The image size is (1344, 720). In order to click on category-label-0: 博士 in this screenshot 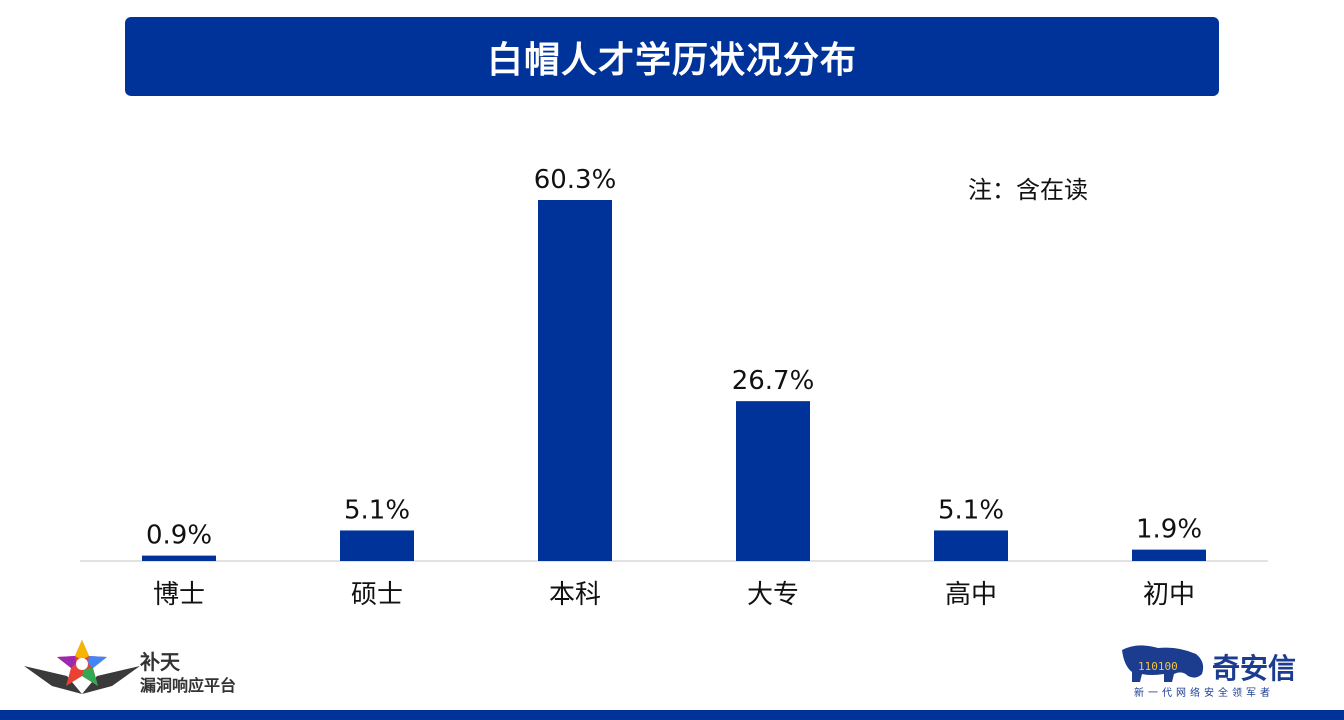, I will do `click(179, 595)`.